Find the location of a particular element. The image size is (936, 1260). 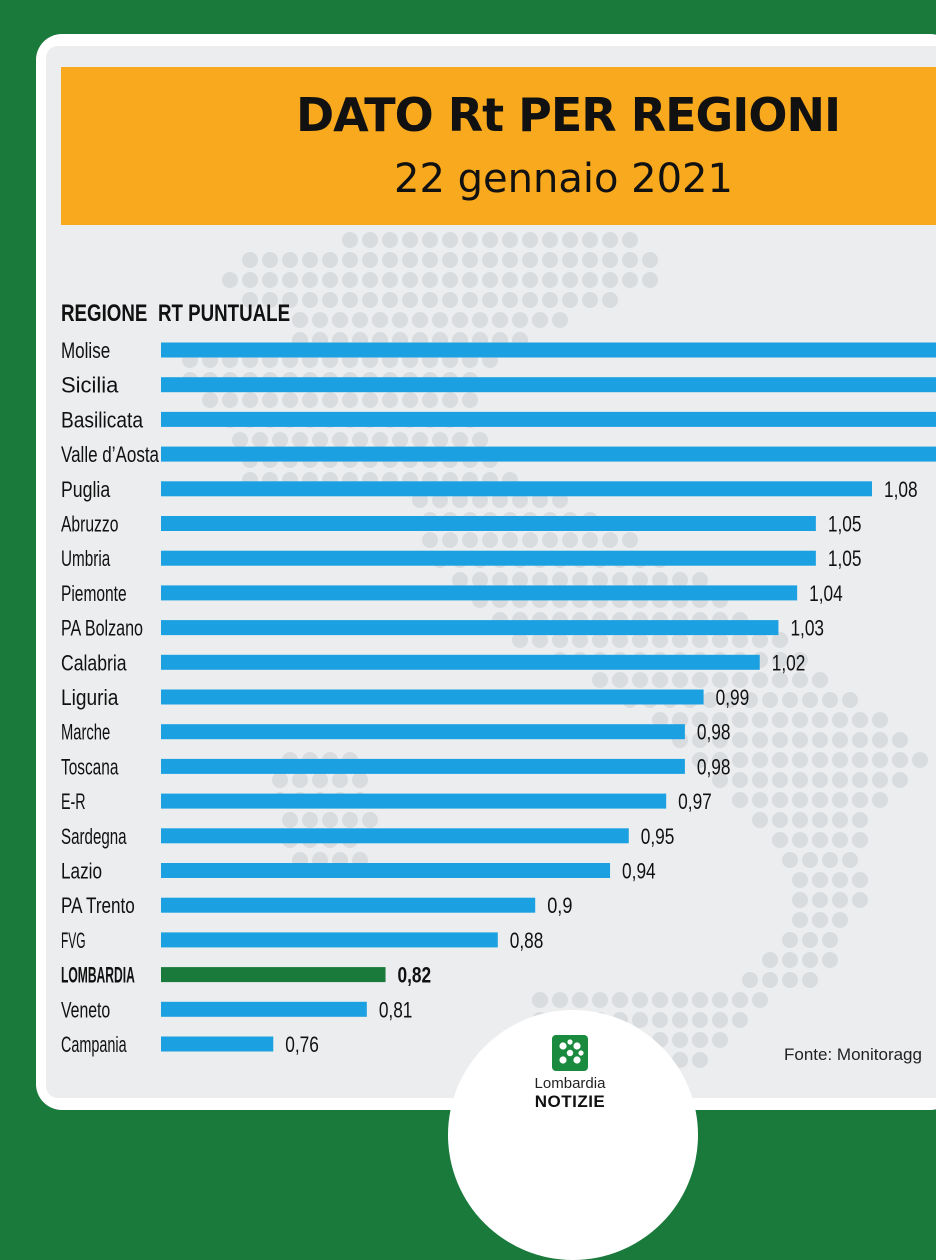

data-label: 0,88 is located at coordinates (527, 940).